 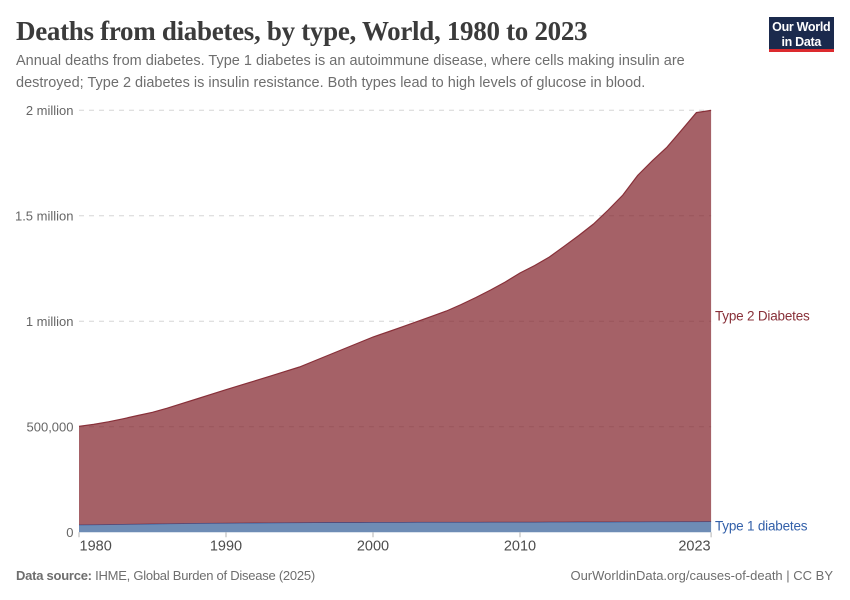 What do you see at coordinates (694, 547) in the screenshot?
I see `svg-text: 2023` at bounding box center [694, 547].